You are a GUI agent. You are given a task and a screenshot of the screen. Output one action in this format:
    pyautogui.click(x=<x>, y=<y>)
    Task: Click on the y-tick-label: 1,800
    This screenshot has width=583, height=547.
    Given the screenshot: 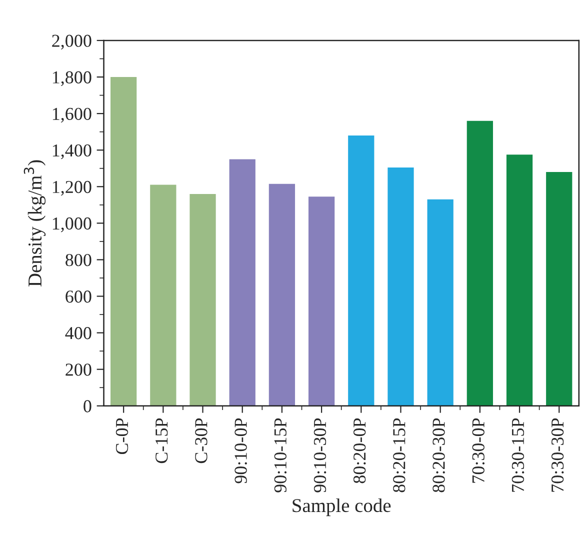 What is the action you would take?
    pyautogui.click(x=72, y=78)
    